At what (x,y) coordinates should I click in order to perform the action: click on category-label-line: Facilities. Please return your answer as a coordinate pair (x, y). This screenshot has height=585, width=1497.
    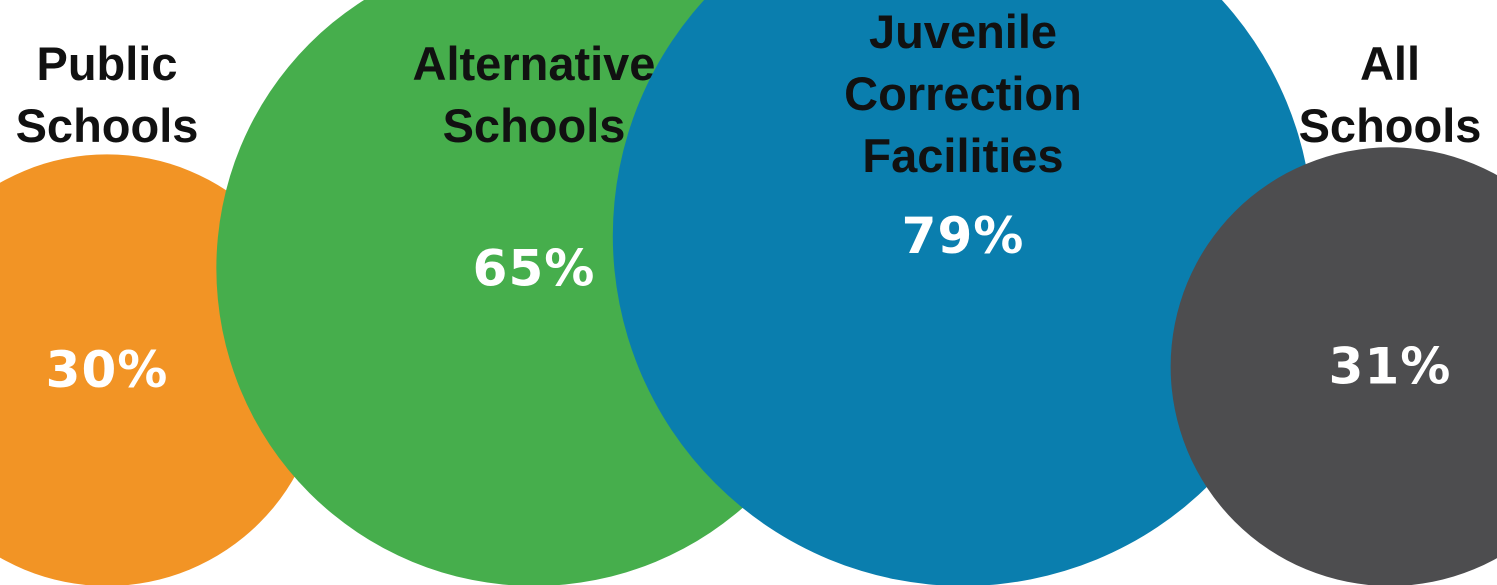
    Looking at the image, I should click on (962, 155).